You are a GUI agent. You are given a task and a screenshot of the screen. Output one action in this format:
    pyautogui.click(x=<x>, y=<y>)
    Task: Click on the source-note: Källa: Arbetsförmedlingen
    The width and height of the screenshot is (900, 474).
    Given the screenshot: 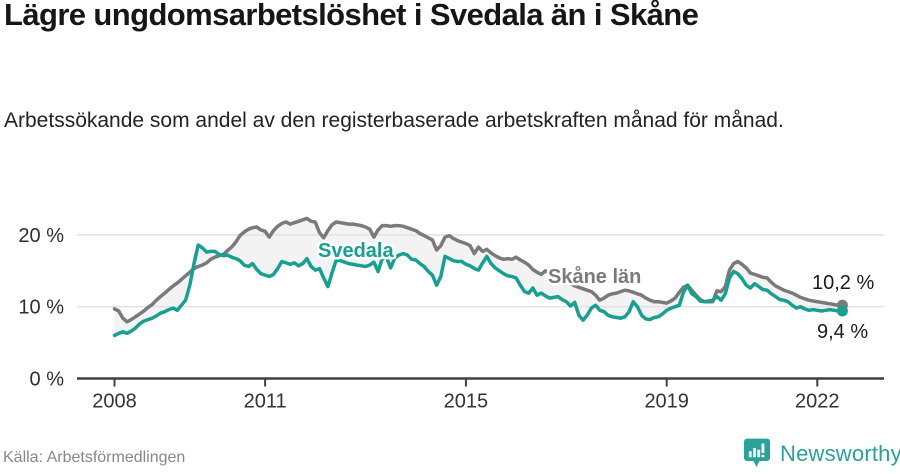 What is the action you would take?
    pyautogui.click(x=94, y=457)
    